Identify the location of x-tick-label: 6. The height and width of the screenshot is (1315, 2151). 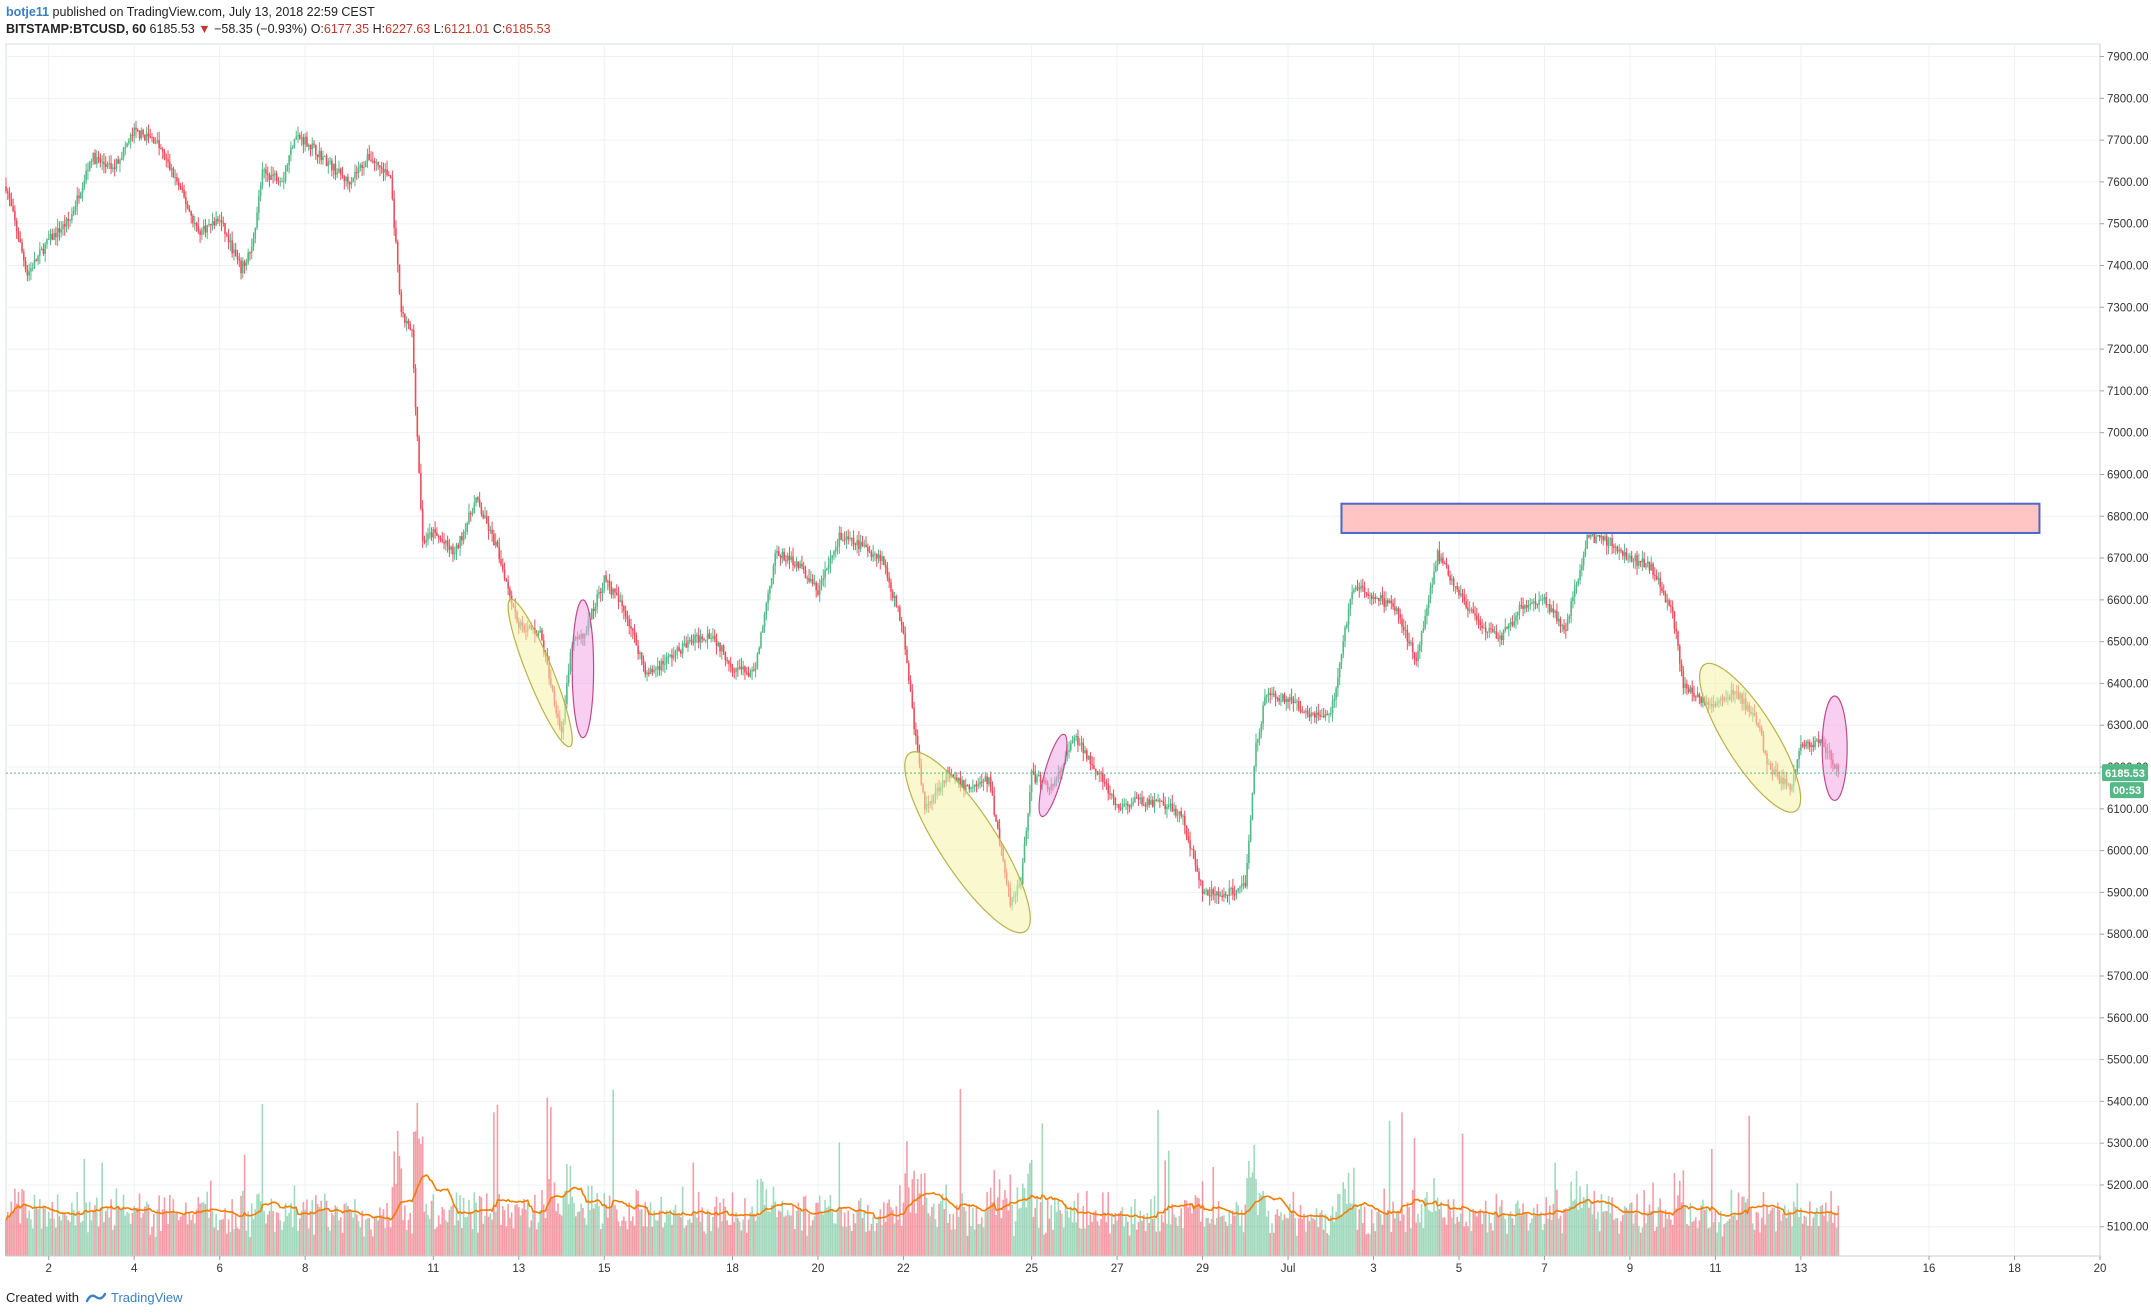
(219, 1269).